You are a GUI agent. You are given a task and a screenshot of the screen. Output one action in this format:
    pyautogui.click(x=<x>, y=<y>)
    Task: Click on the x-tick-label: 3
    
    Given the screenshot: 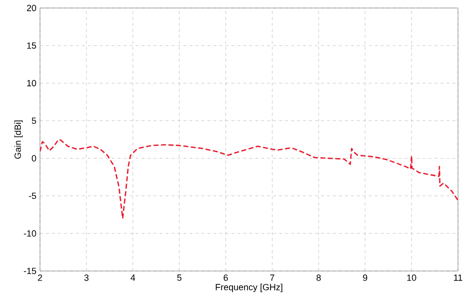 What is the action you would take?
    pyautogui.click(x=86, y=277)
    